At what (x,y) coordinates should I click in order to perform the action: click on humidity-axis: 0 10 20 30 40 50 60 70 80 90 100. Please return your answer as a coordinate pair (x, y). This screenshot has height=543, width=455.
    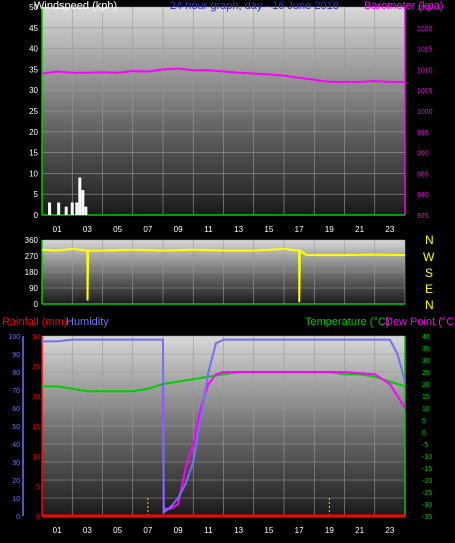
    Looking at the image, I should click on (16, 427).